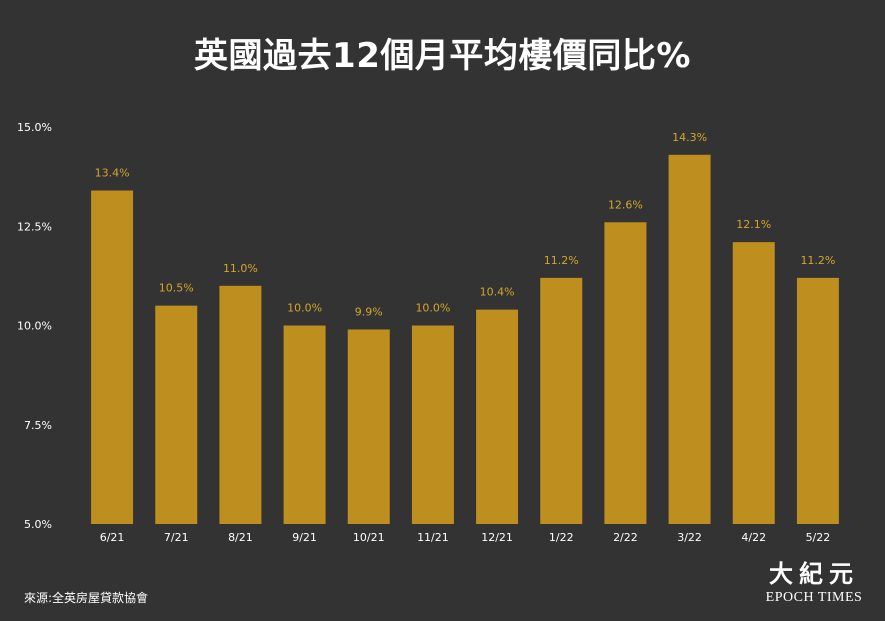  I want to click on bar-value-label: 10.4%, so click(497, 292).